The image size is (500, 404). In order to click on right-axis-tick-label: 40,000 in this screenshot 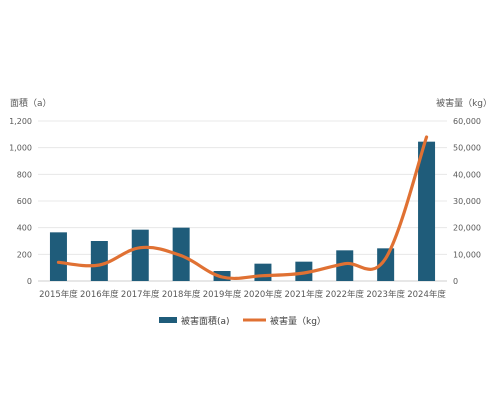, I will do `click(467, 174)`.